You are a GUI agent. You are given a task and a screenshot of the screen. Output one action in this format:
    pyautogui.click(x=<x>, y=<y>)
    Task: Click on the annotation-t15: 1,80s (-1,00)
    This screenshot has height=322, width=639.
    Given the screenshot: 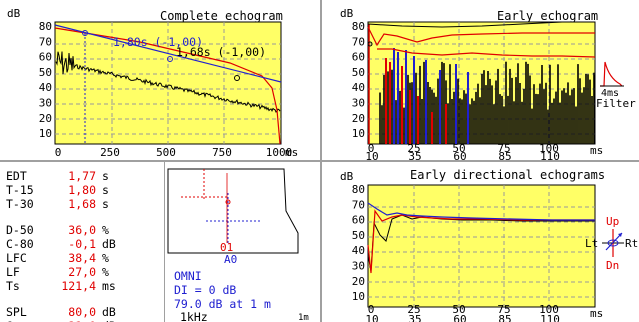 What is the action you would take?
    pyautogui.click(x=158, y=42)
    